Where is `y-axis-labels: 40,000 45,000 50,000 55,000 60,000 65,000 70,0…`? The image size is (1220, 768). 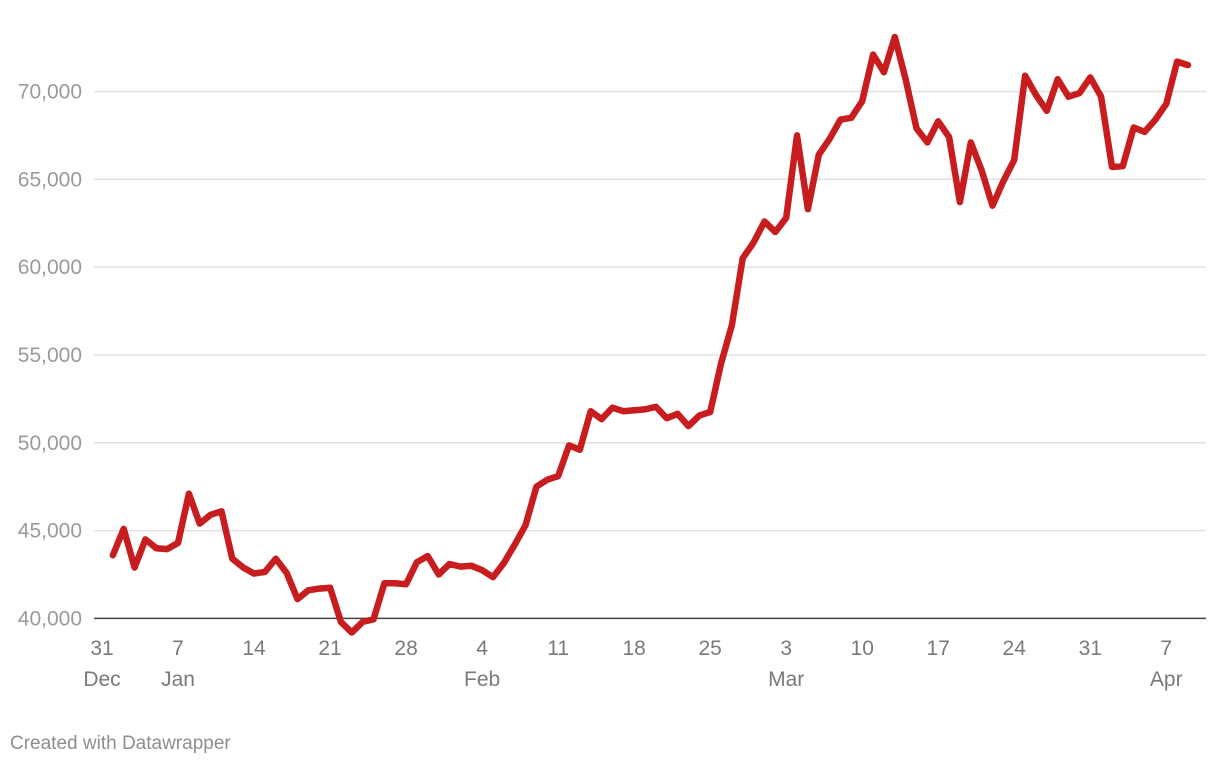 y-axis-labels: 40,000 45,000 50,000 55,000 60,000 65,000 70,0… is located at coordinates (50, 355).